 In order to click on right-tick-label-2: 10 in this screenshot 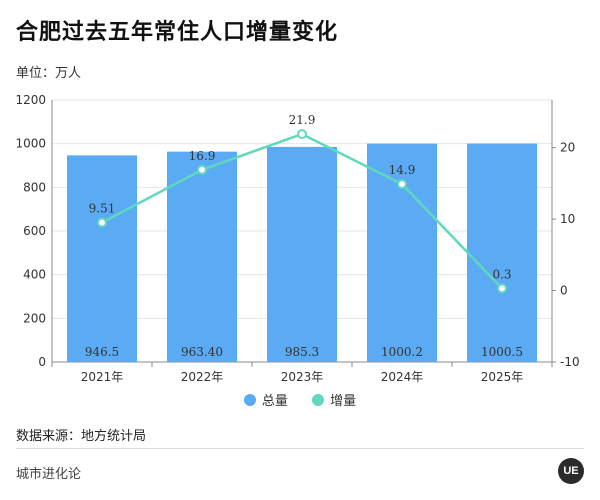, I will do `click(567, 219)`.